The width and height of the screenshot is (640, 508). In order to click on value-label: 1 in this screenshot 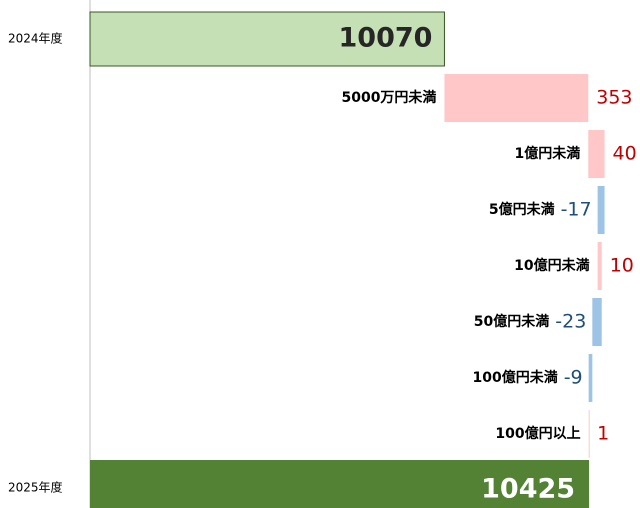, I will do `click(603, 434)`.